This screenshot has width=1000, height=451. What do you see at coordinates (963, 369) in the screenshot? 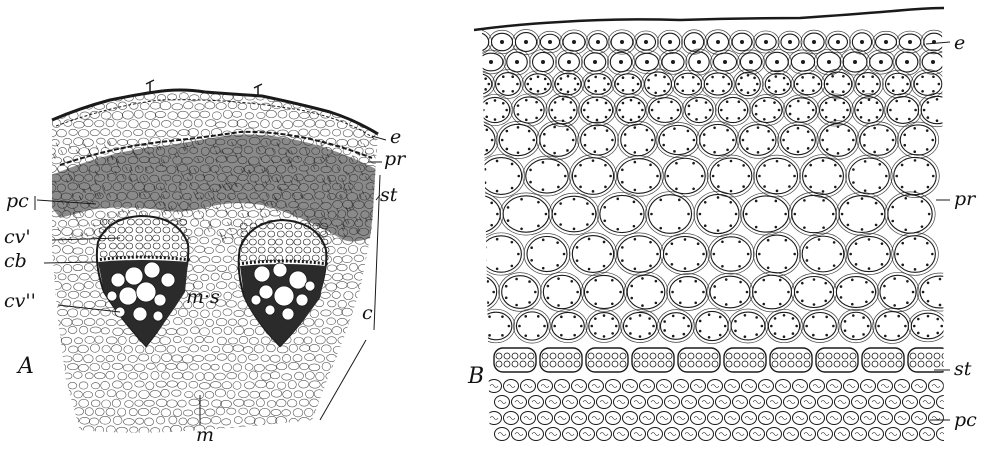
I see `label-b-st: st` at bounding box center [963, 369].